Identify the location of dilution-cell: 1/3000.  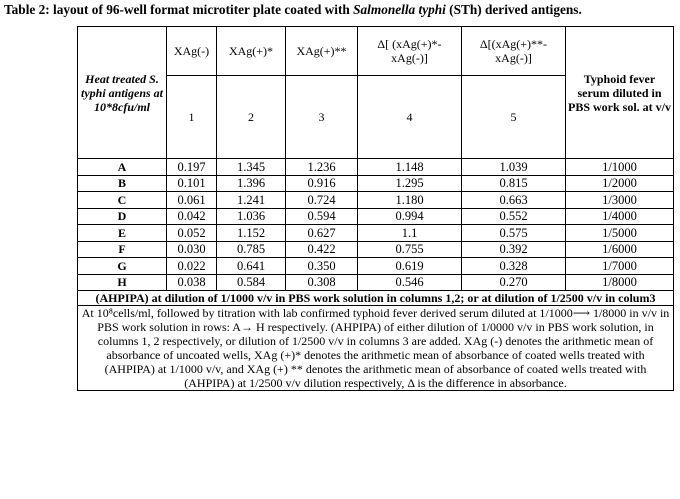
(619, 200).